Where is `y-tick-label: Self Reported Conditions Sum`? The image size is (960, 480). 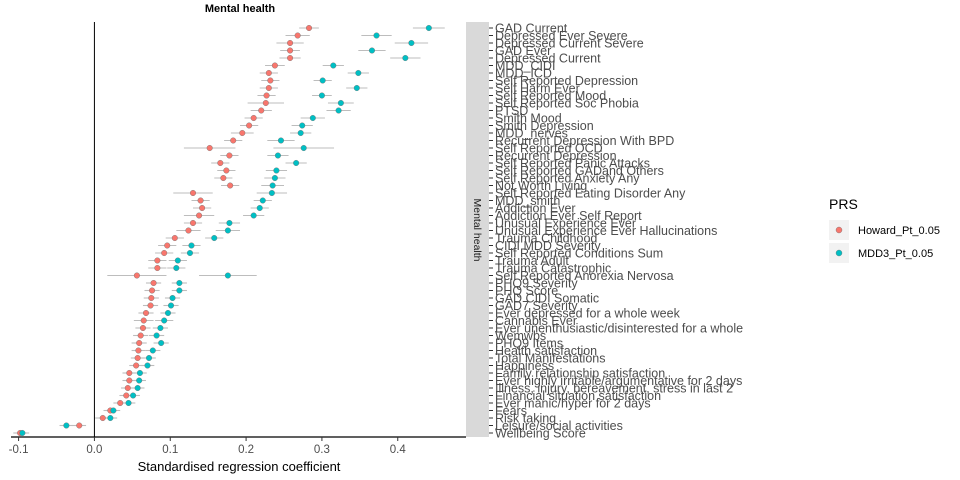
y-tick-label: Self Reported Conditions Sum is located at coordinates (579, 254).